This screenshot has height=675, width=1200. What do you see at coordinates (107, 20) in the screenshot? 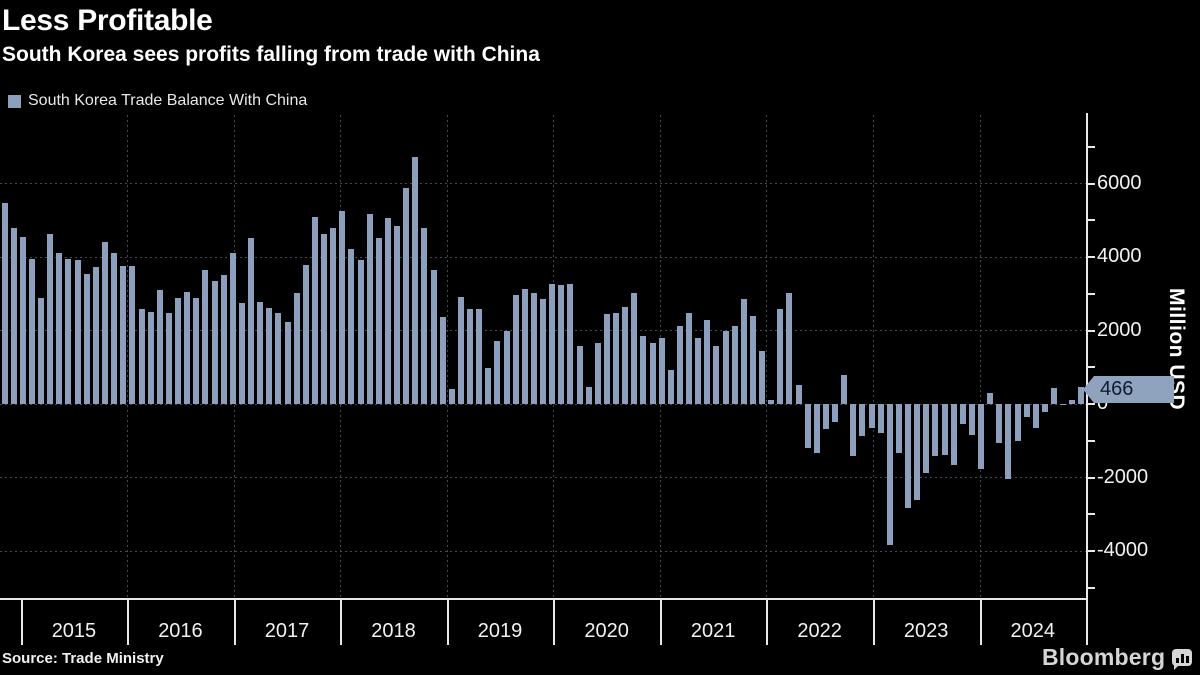
I see `chart-title: Less Profitable` at bounding box center [107, 20].